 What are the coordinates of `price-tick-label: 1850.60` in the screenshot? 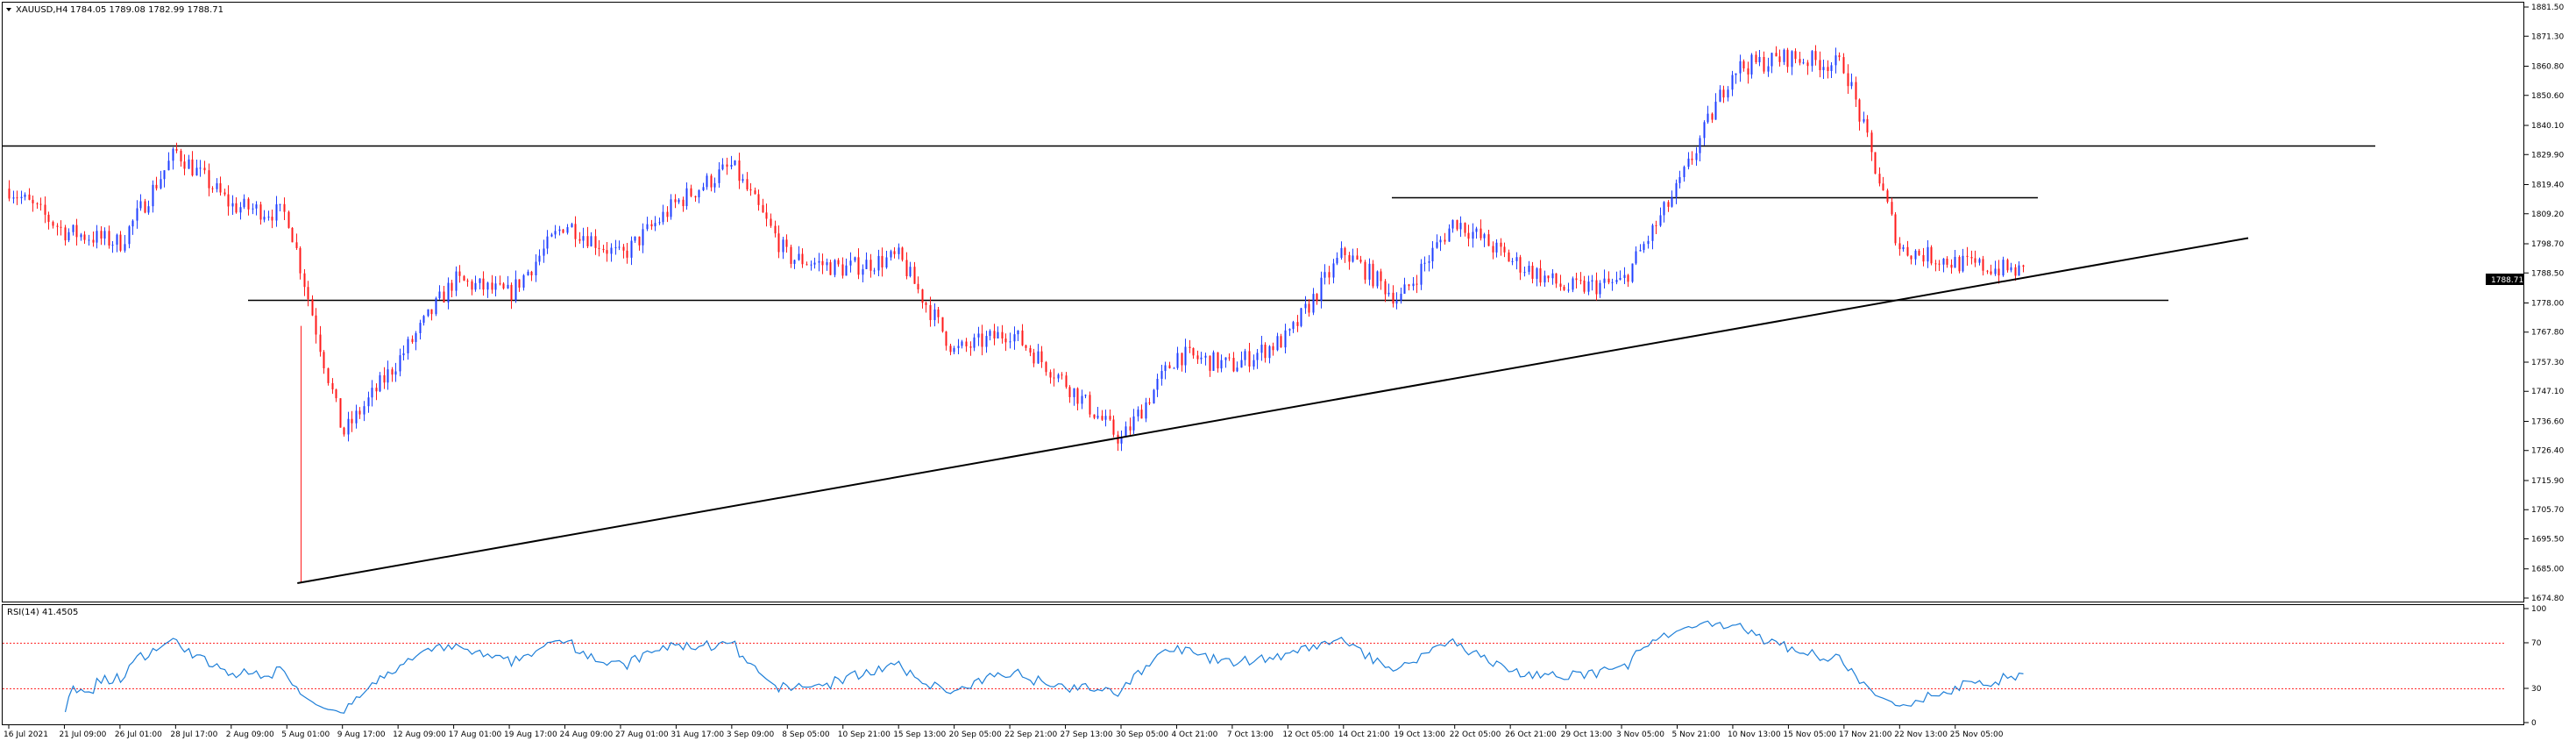 It's located at (2547, 96).